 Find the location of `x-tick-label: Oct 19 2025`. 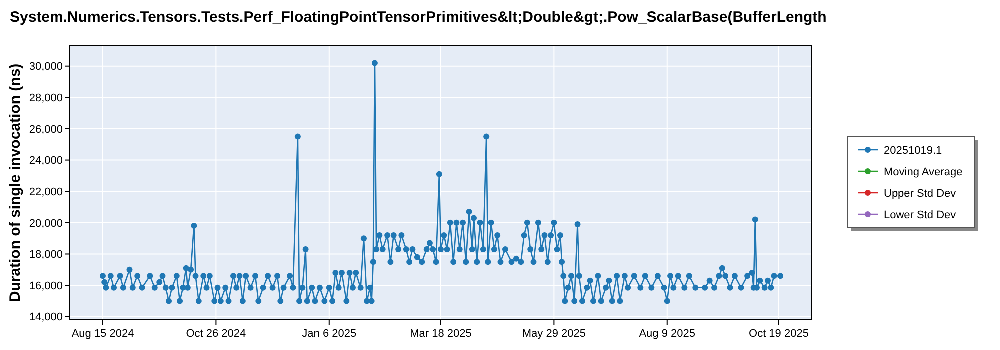

x-tick-label: Oct 19 2025 is located at coordinates (779, 334).